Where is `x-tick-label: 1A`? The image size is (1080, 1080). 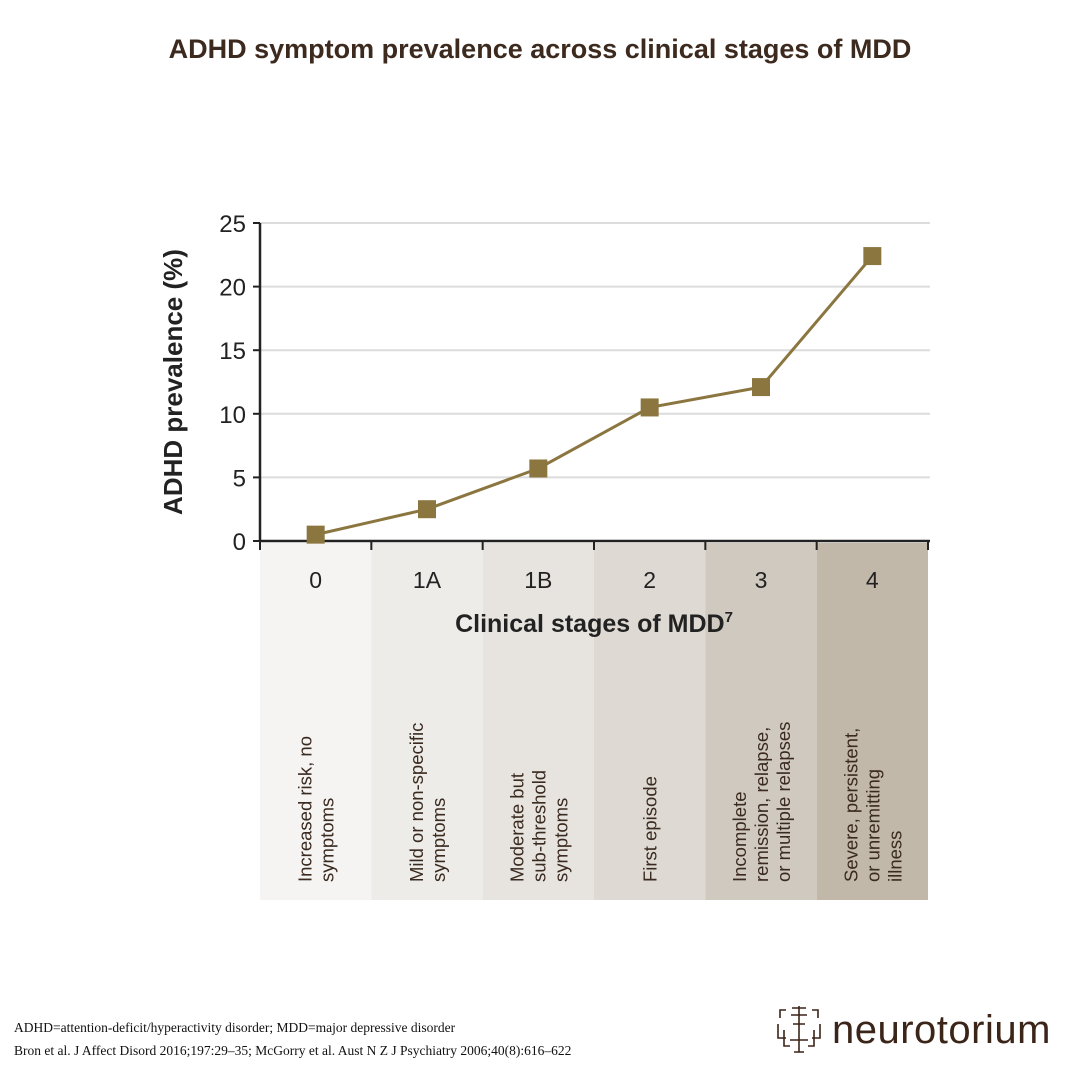 x-tick-label: 1A is located at coordinates (427, 580).